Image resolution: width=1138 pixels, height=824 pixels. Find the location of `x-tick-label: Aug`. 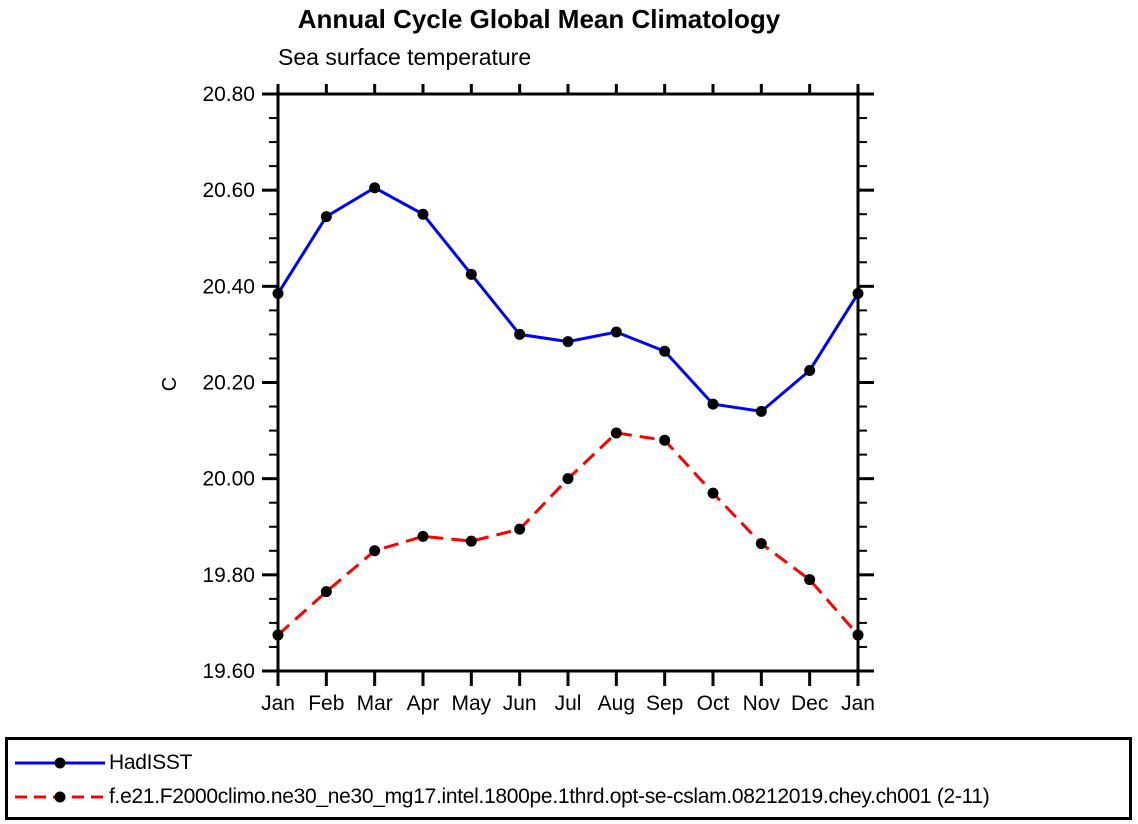

x-tick-label: Aug is located at coordinates (616, 703).